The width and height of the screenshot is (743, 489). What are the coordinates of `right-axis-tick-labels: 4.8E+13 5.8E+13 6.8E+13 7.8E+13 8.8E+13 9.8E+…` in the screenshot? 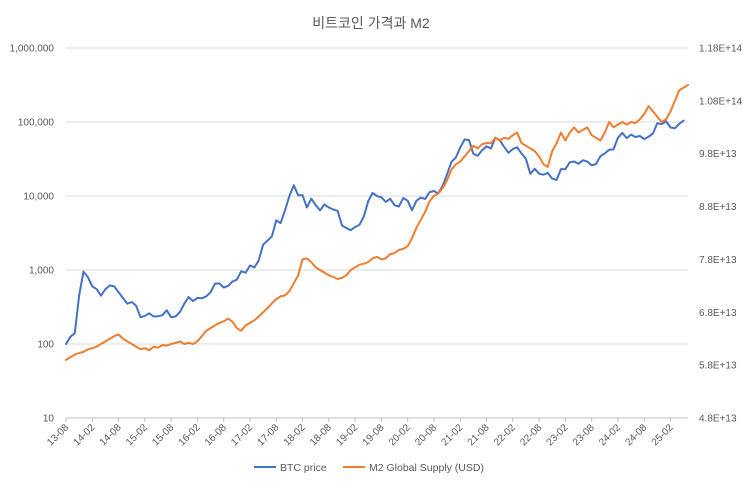 It's located at (721, 234).